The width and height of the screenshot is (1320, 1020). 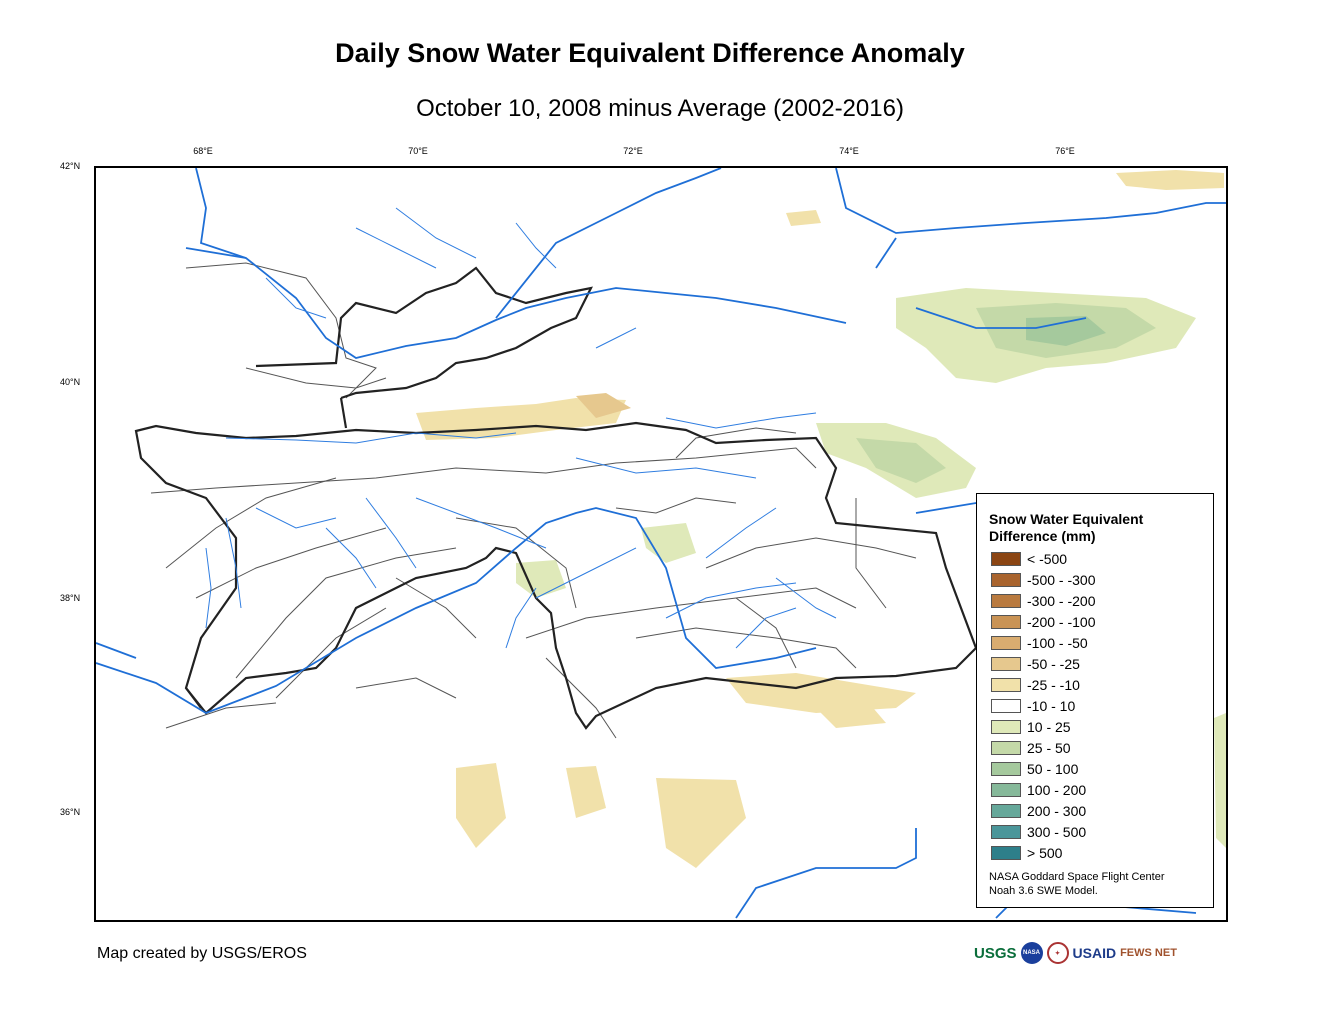 I want to click on lat-tick-40: 40°N, so click(x=70, y=382).